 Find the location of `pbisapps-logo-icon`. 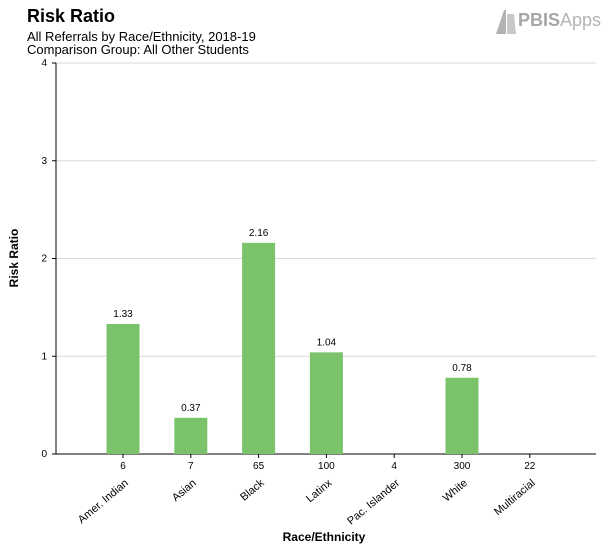

pbisapps-logo-icon is located at coordinates (506, 22).